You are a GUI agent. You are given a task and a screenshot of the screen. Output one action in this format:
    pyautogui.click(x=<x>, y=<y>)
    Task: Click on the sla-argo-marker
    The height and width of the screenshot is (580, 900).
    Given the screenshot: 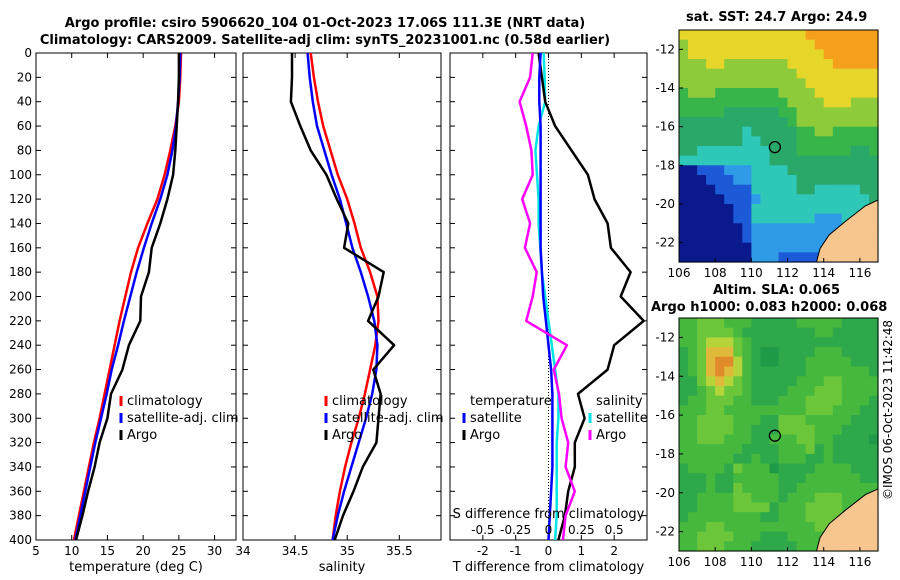 What is the action you would take?
    pyautogui.click(x=775, y=435)
    